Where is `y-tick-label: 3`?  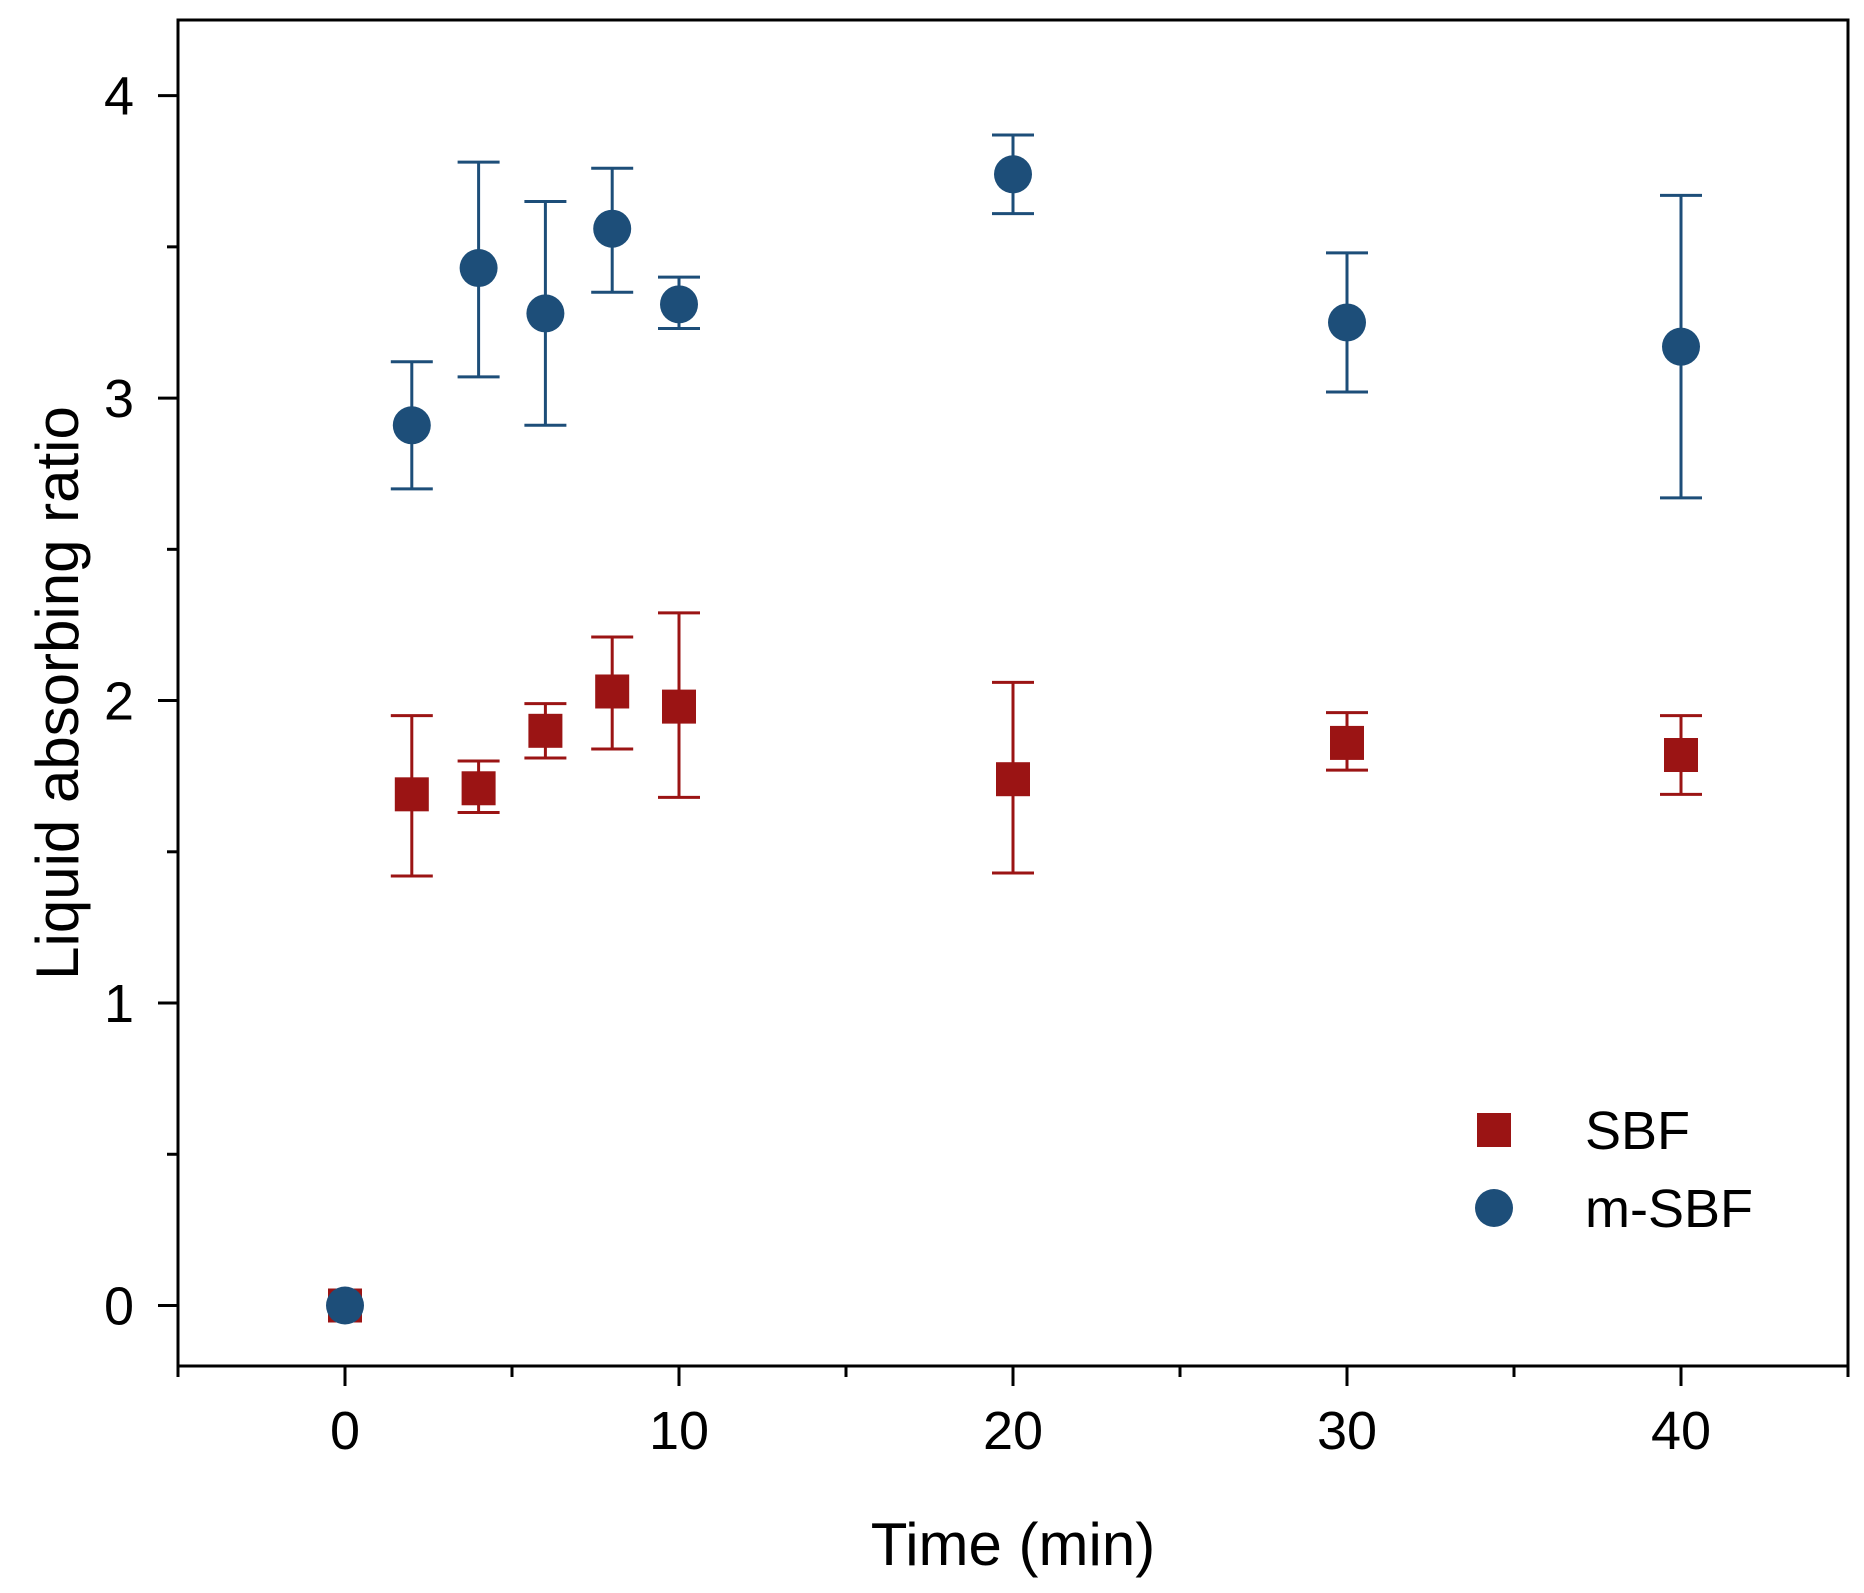
y-tick-label: 3 is located at coordinates (119, 399).